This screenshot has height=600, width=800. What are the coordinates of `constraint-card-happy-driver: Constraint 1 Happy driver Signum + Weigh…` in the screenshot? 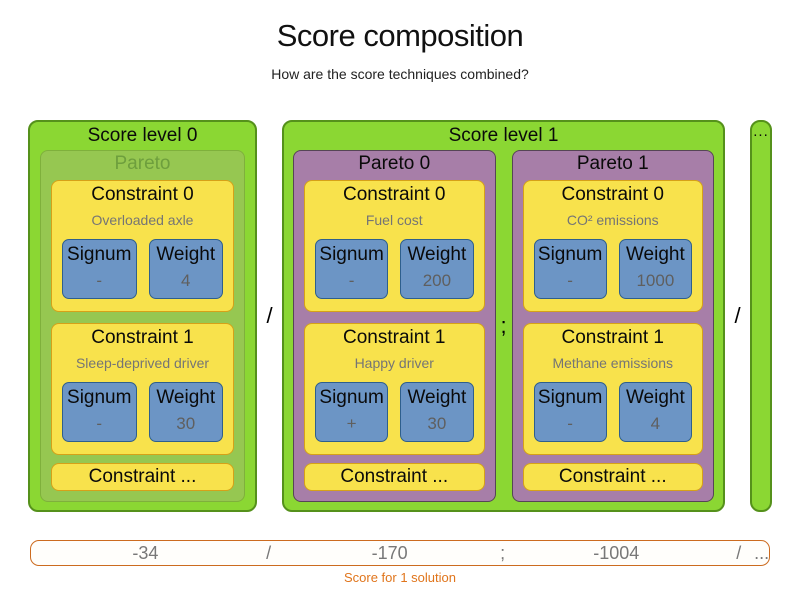 It's located at (394, 389).